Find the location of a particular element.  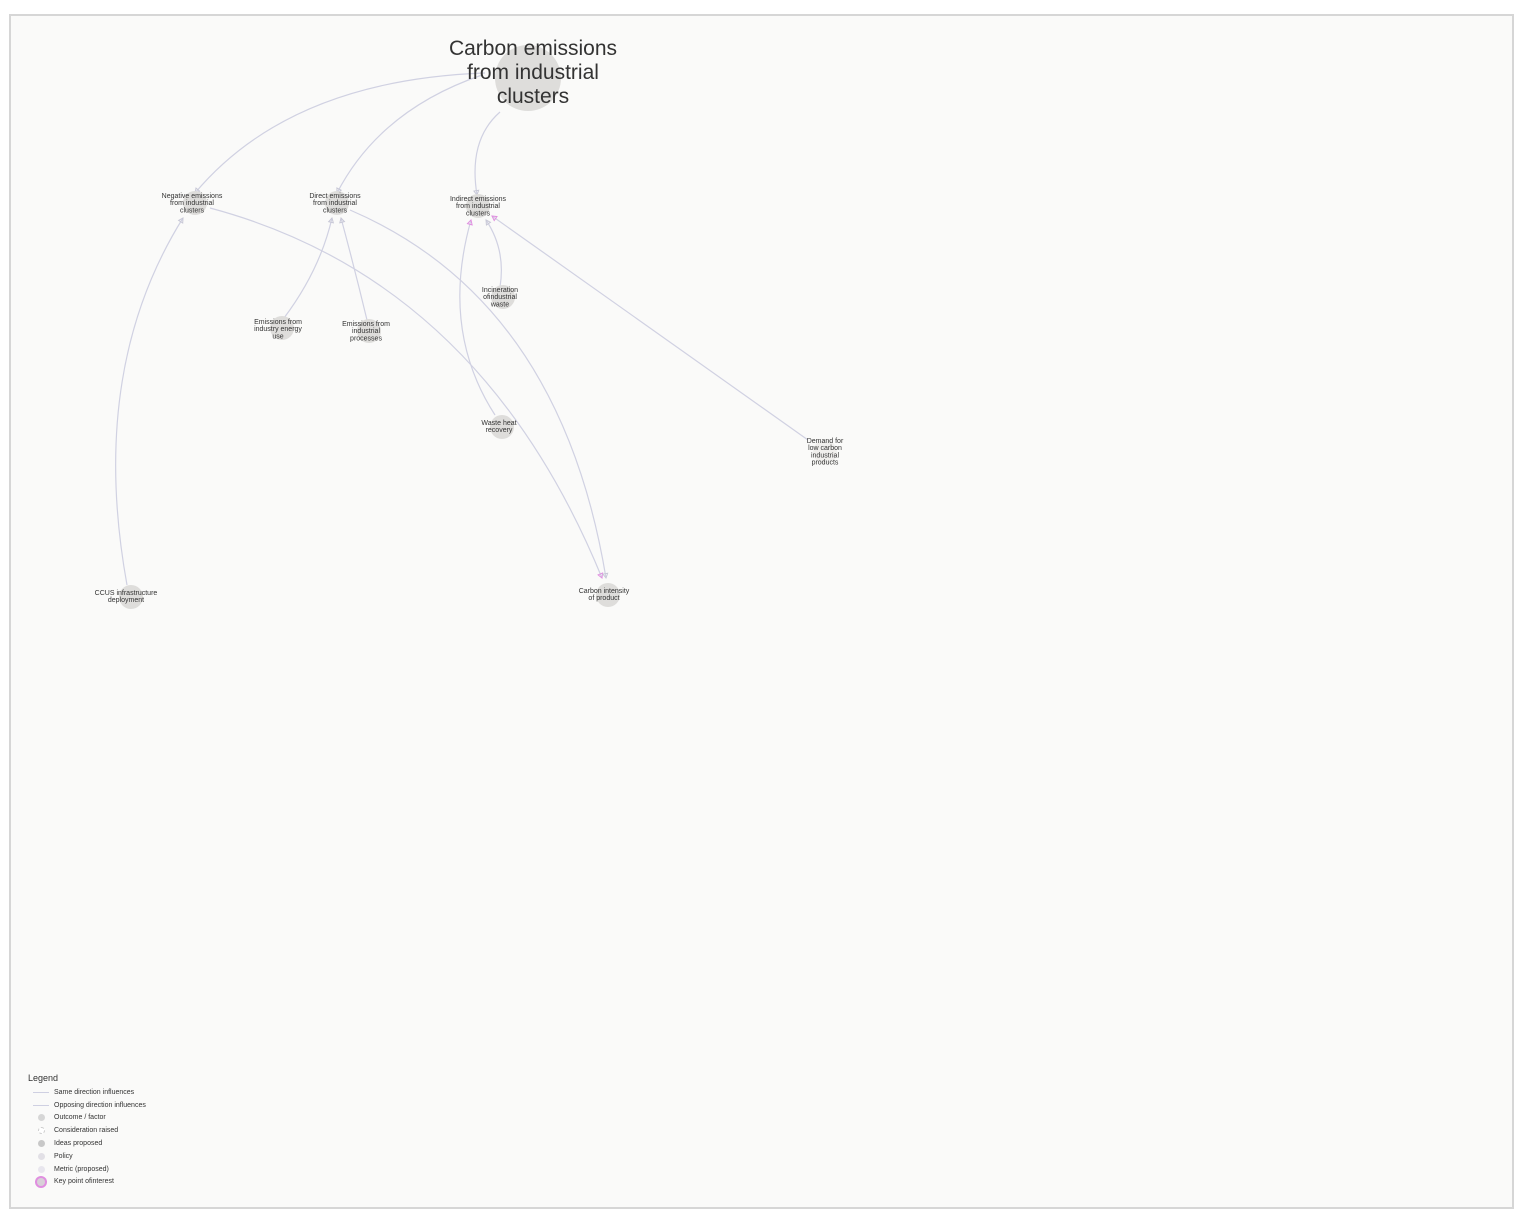

edge-incin-to-indirect is located at coordinates (493, 253).